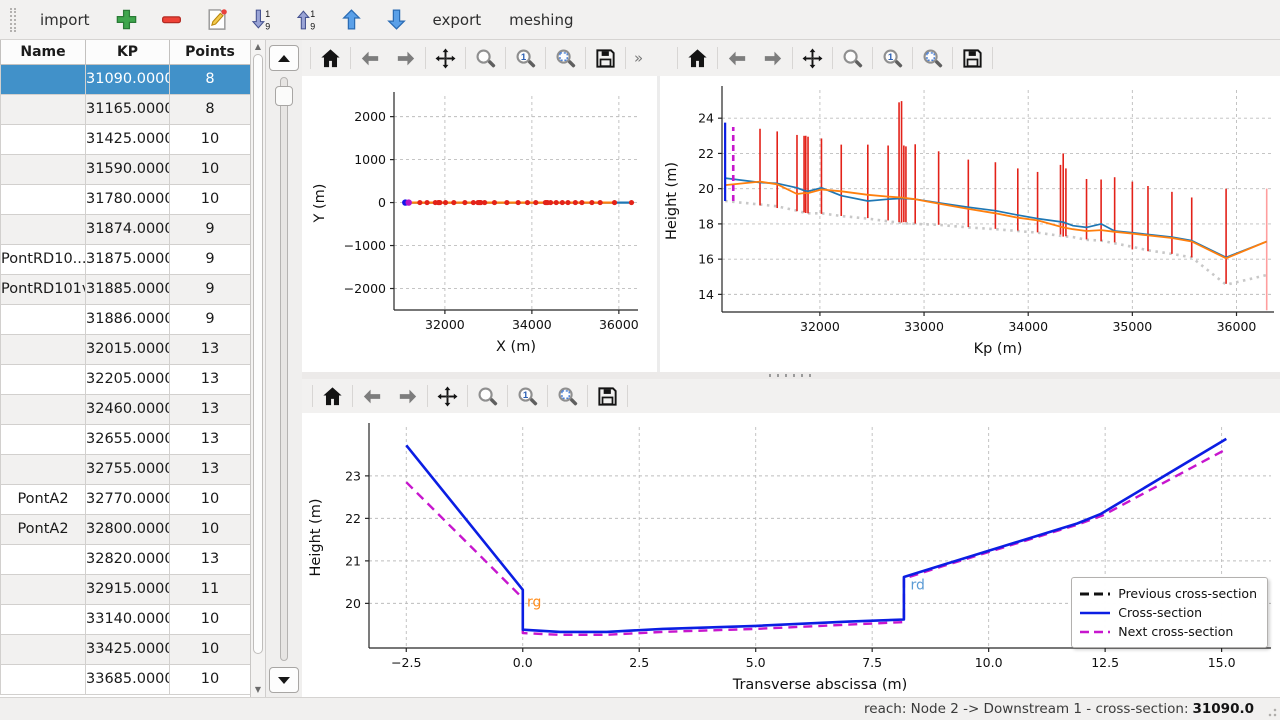 This screenshot has width=1280, height=720. Describe the element at coordinates (1271, 711) in the screenshot. I see `resize-grip` at that location.